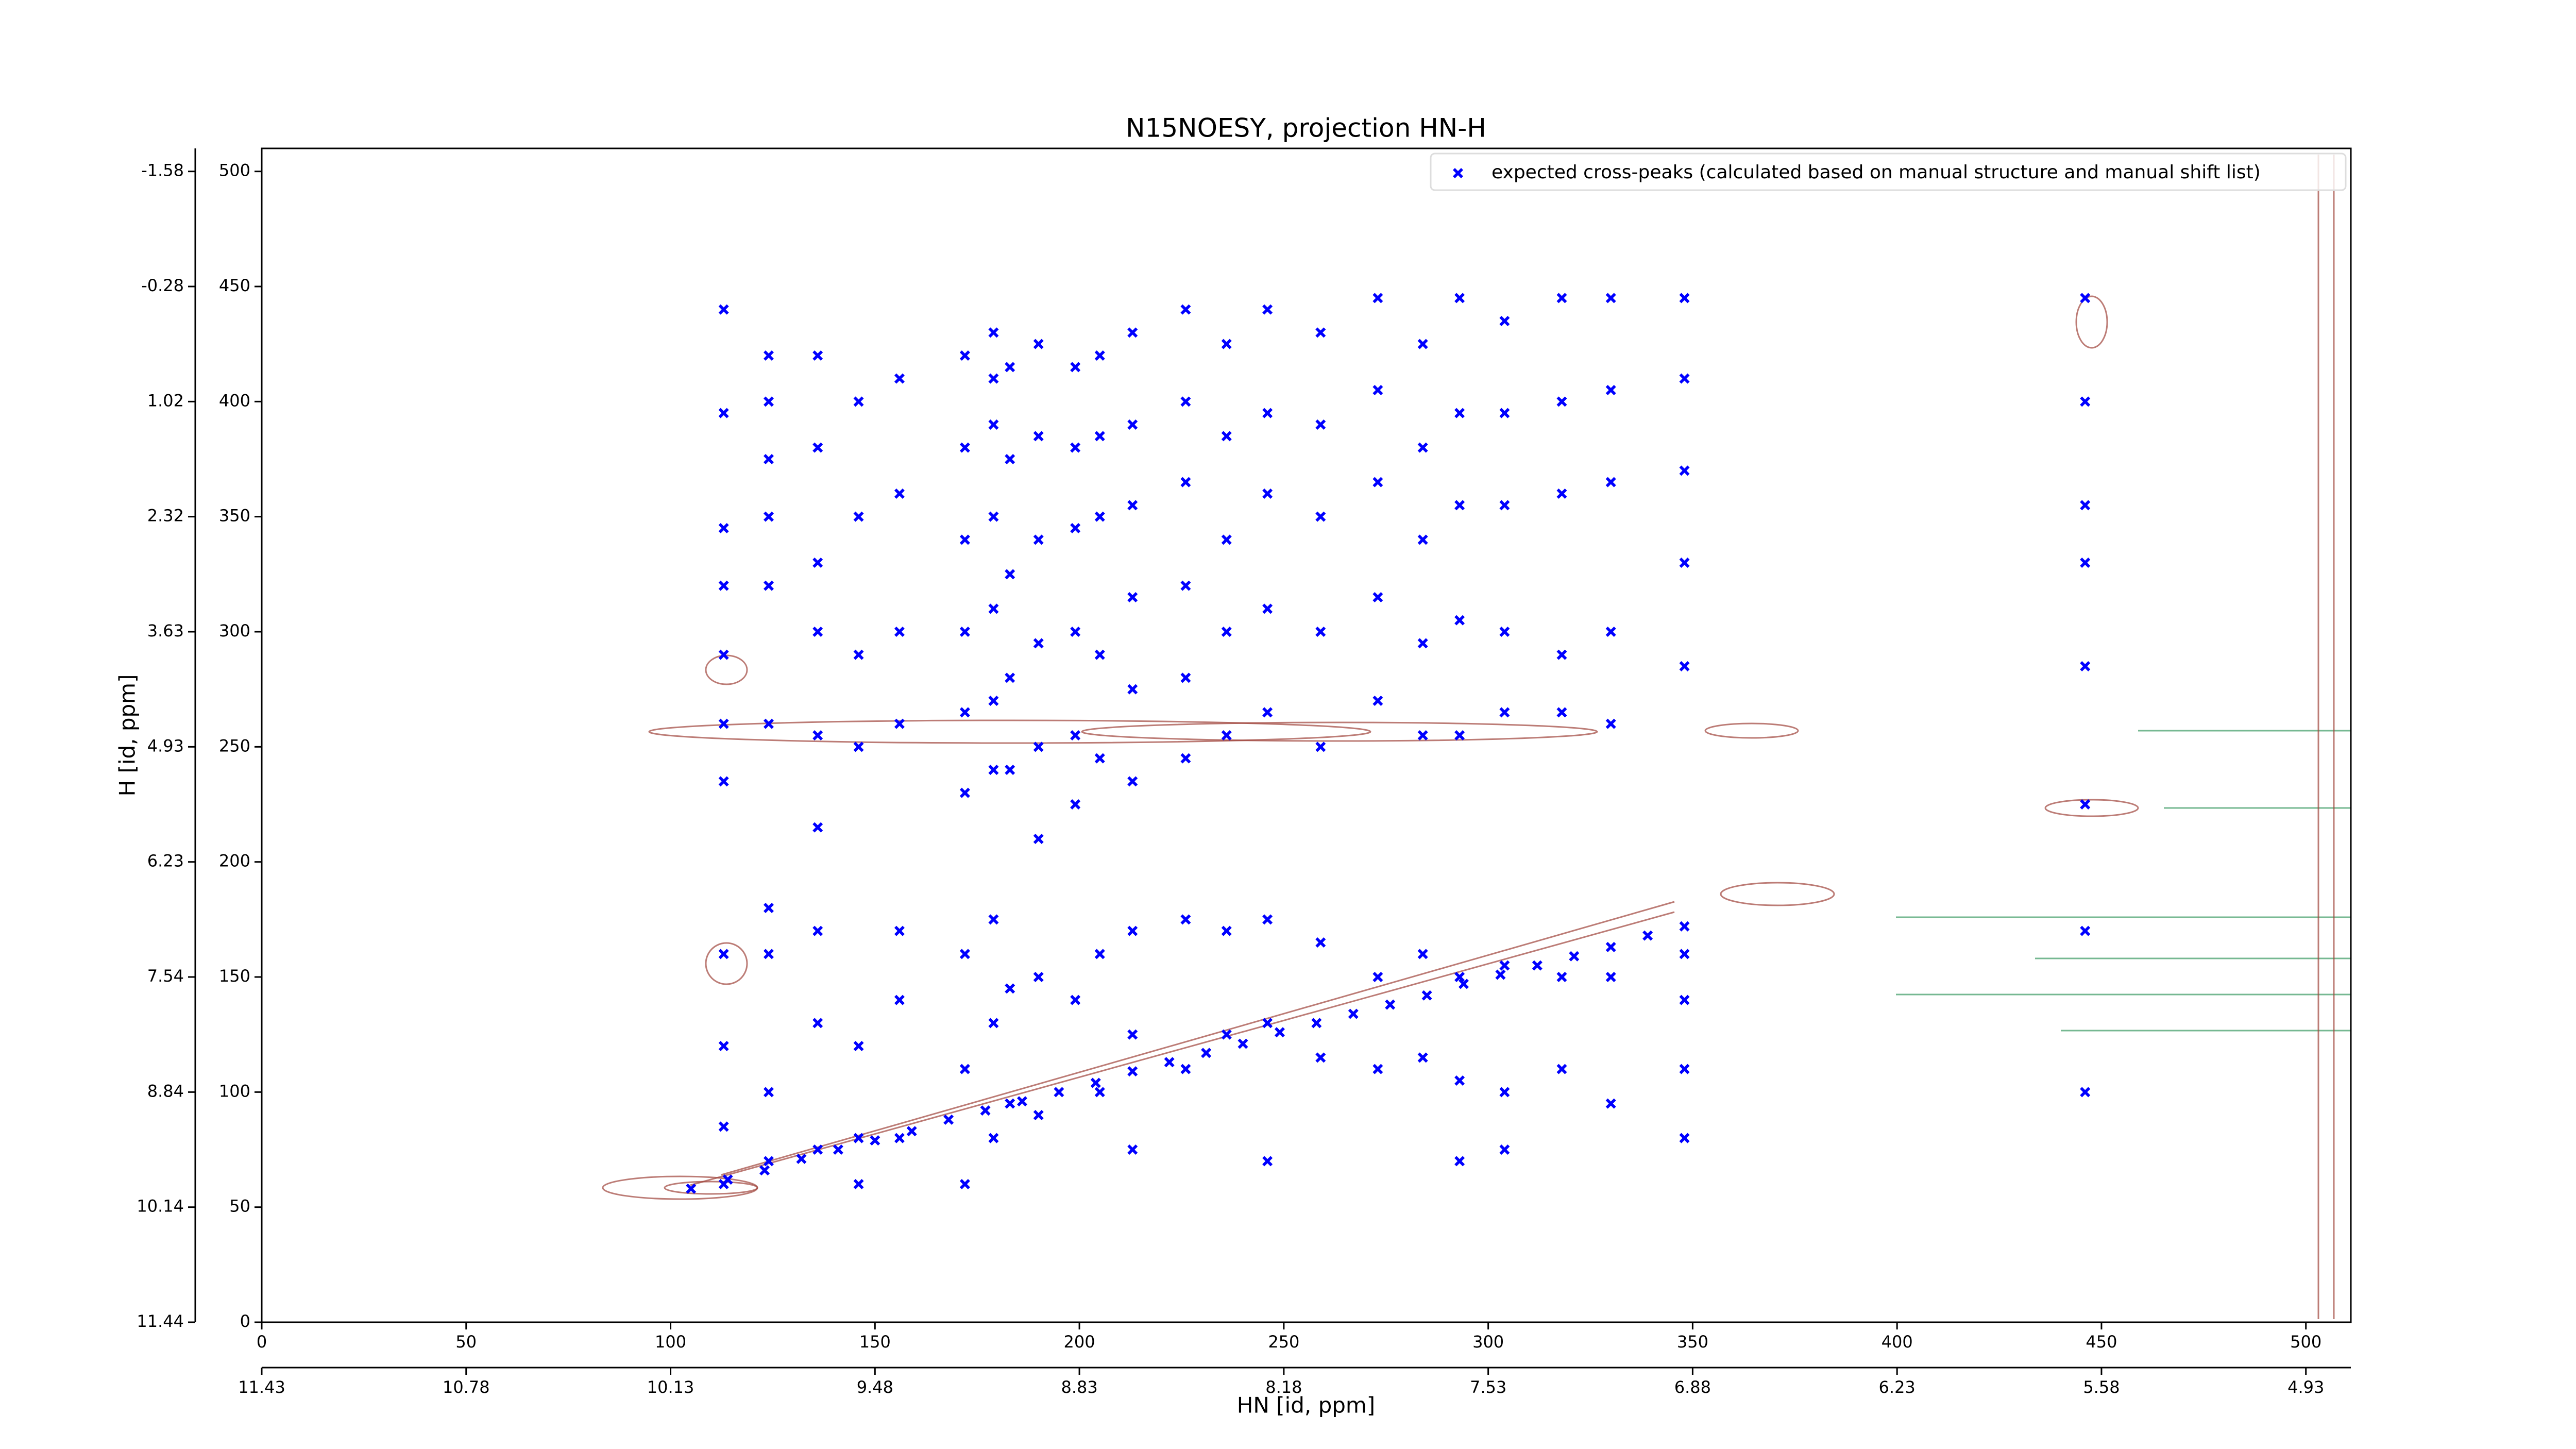 The image size is (2576, 1449). Describe the element at coordinates (2101, 1387) in the screenshot. I see `x2-tick-label: 5.58` at that location.